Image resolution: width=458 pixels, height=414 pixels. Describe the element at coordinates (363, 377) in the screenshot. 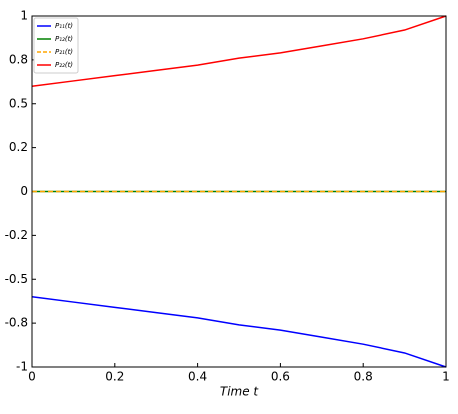

I see `x-tick-label: 0.8` at that location.